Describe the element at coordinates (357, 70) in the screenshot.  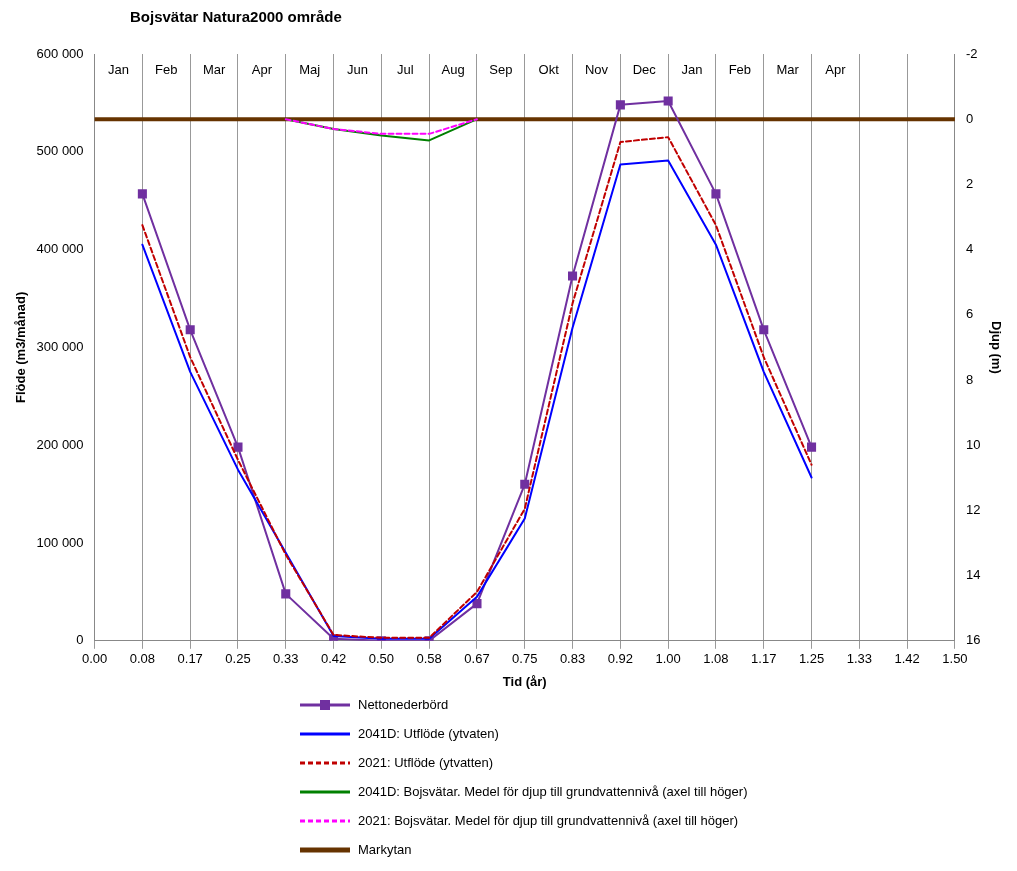
I see `annotation: Jun` at that location.